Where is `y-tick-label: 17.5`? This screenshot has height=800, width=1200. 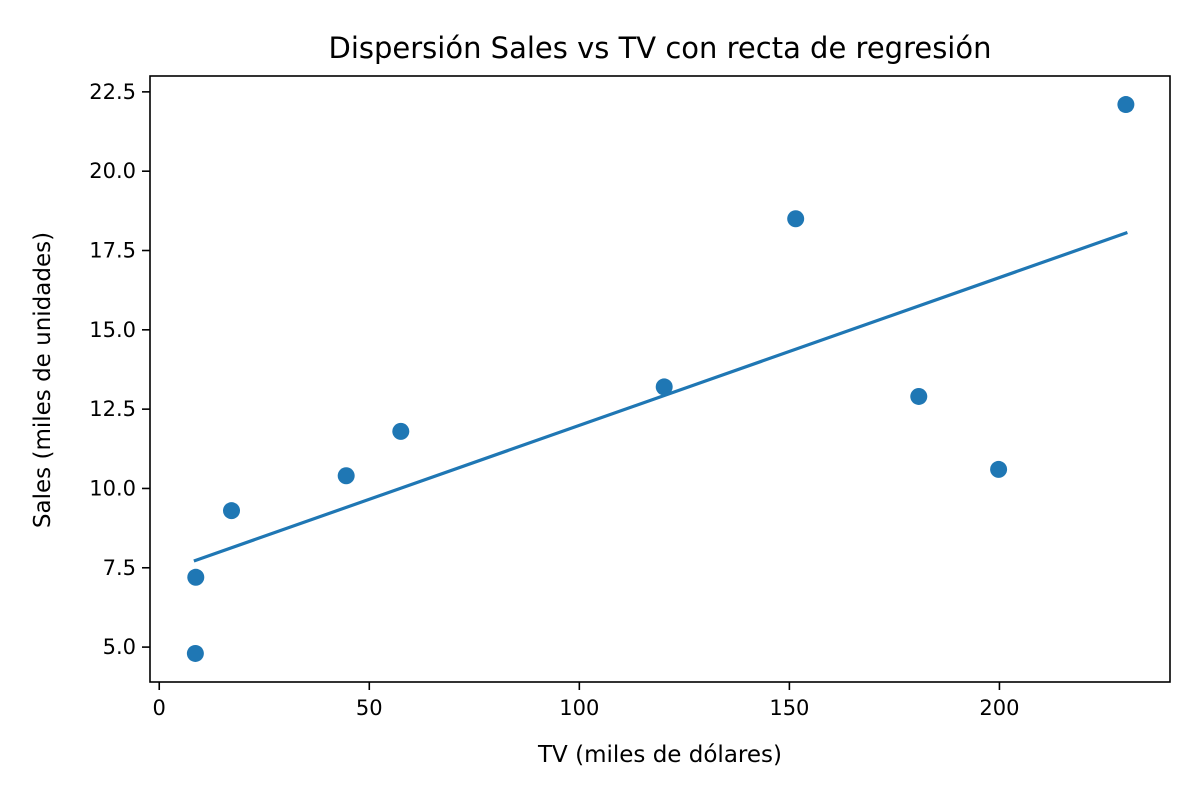 y-tick-label: 17.5 is located at coordinates (112, 251).